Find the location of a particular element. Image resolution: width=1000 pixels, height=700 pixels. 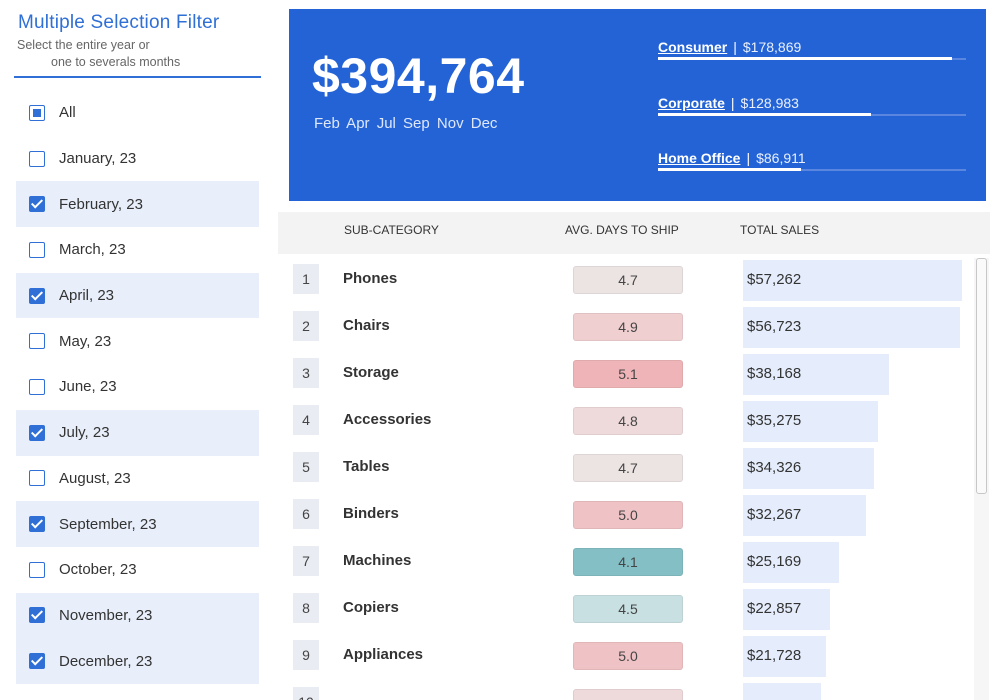

sub-category-name: Machines is located at coordinates (377, 560).